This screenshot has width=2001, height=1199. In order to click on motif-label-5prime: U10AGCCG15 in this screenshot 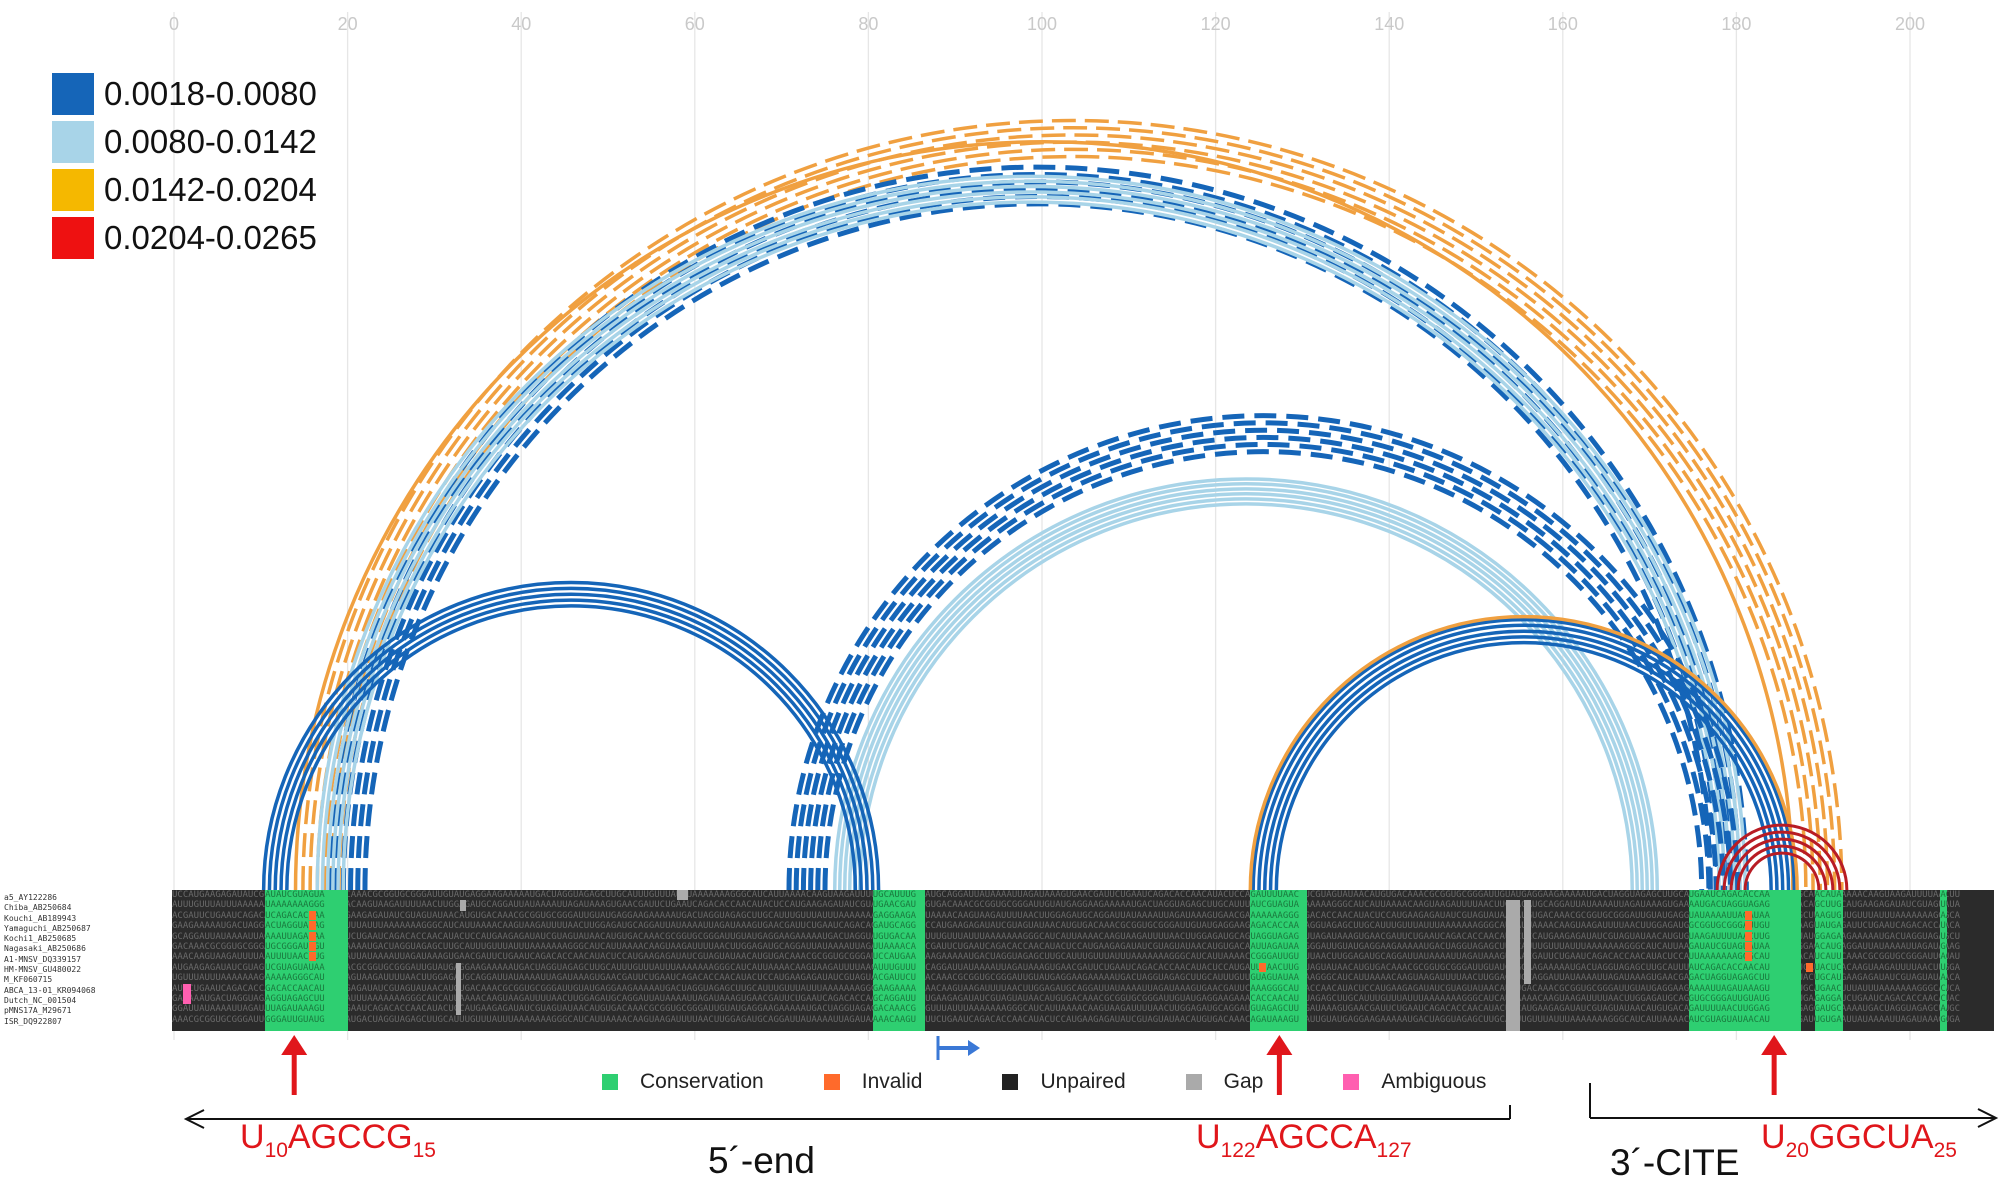, I will do `click(338, 1140)`.